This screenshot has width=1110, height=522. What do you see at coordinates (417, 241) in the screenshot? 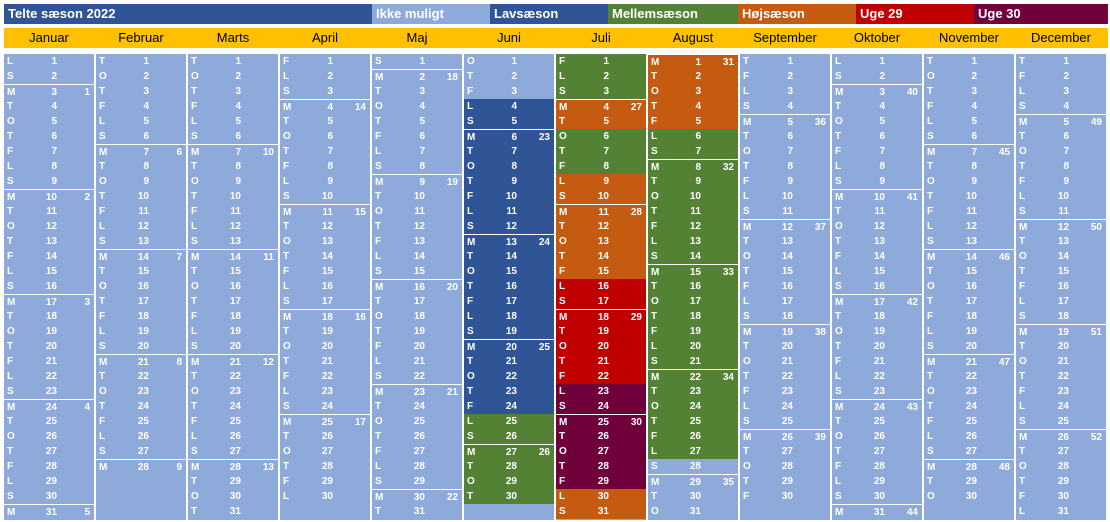
I see `day-cell: F 13` at bounding box center [417, 241].